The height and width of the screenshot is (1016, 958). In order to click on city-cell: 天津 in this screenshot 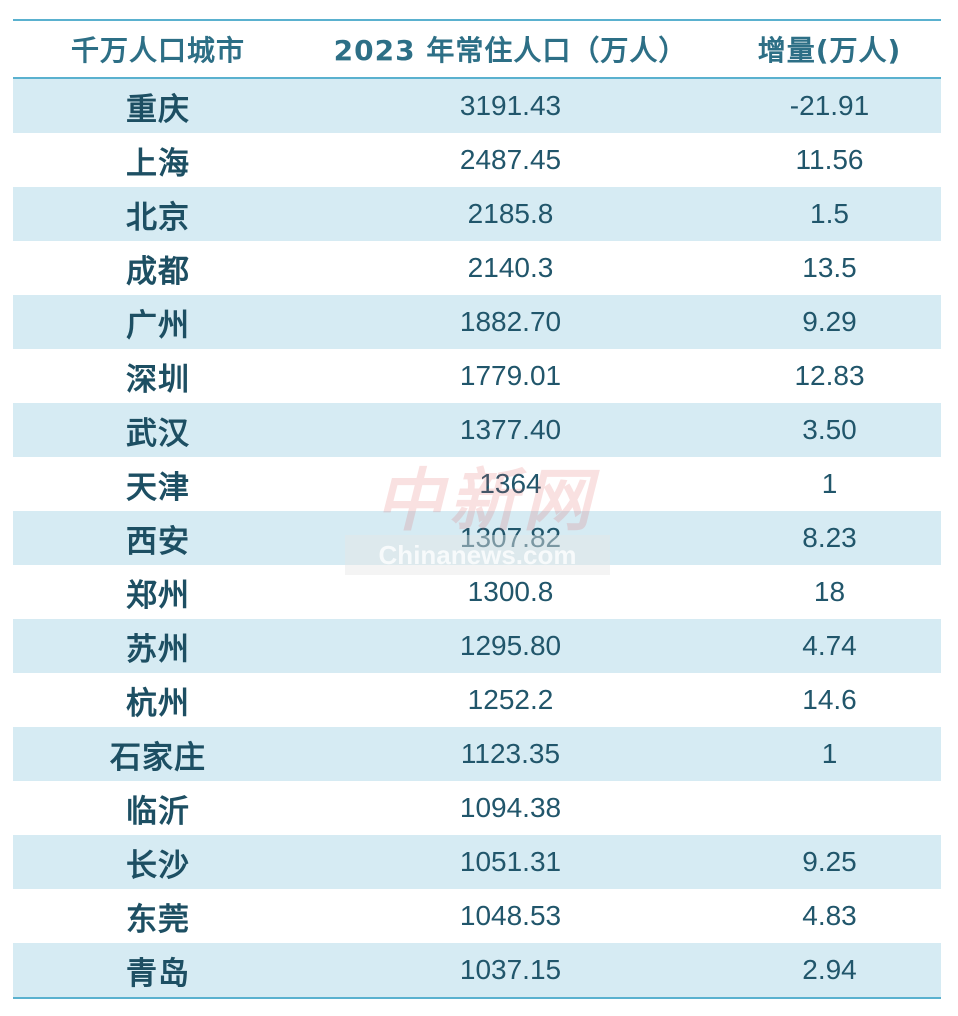, I will do `click(158, 487)`.